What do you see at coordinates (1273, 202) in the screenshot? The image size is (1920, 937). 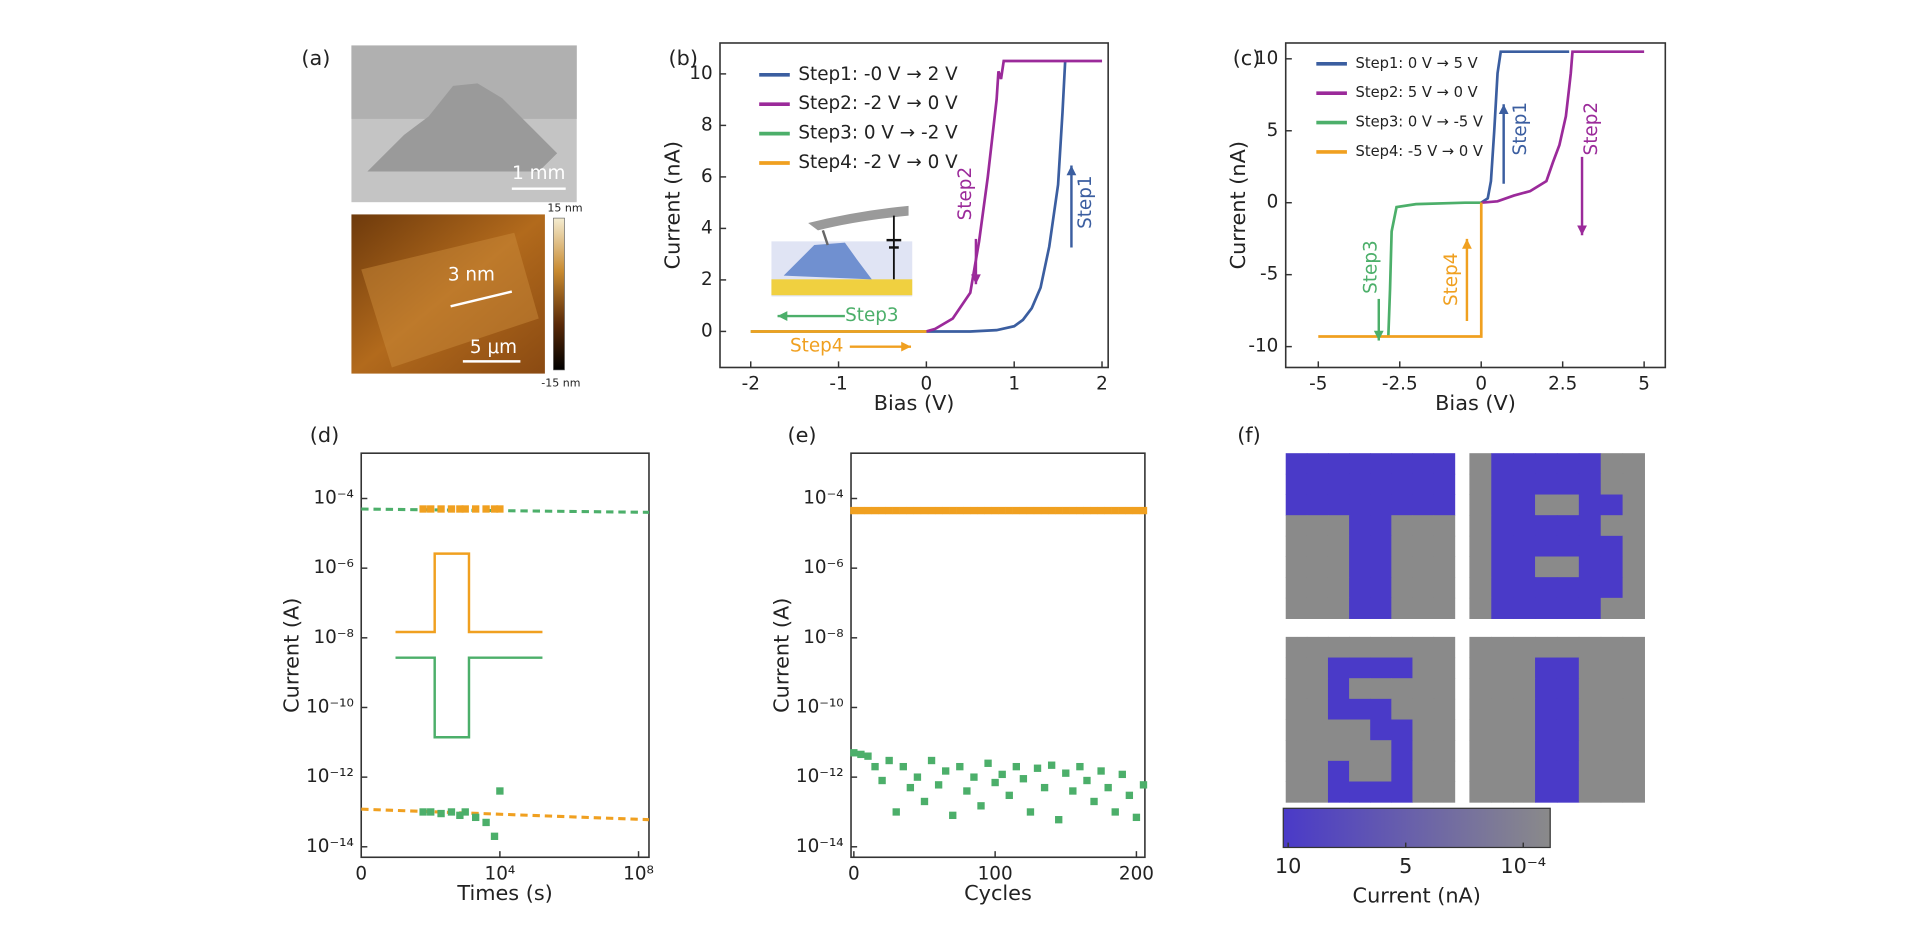 I see `y-tick-label: 0` at bounding box center [1273, 202].